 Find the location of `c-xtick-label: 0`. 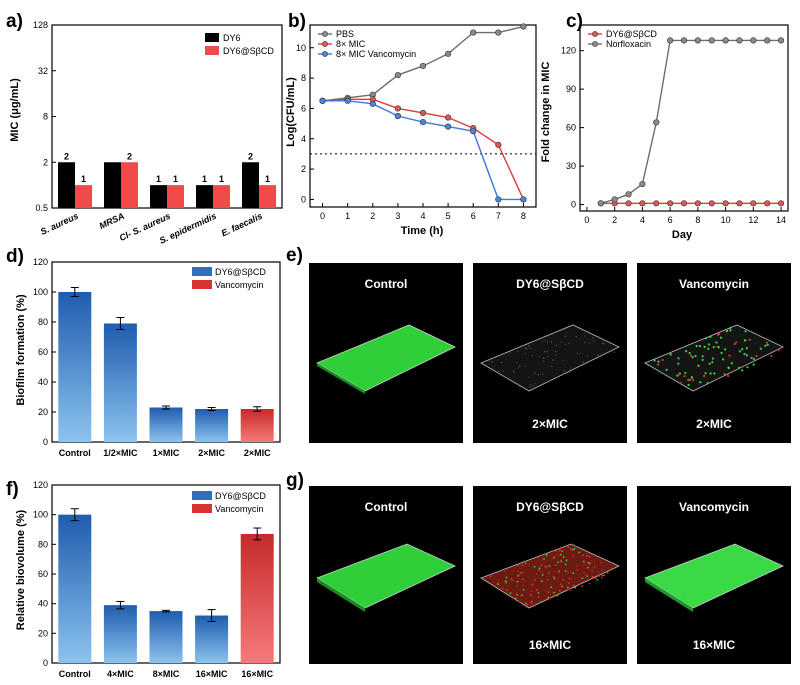

c-xtick-label: 0 is located at coordinates (586, 220).